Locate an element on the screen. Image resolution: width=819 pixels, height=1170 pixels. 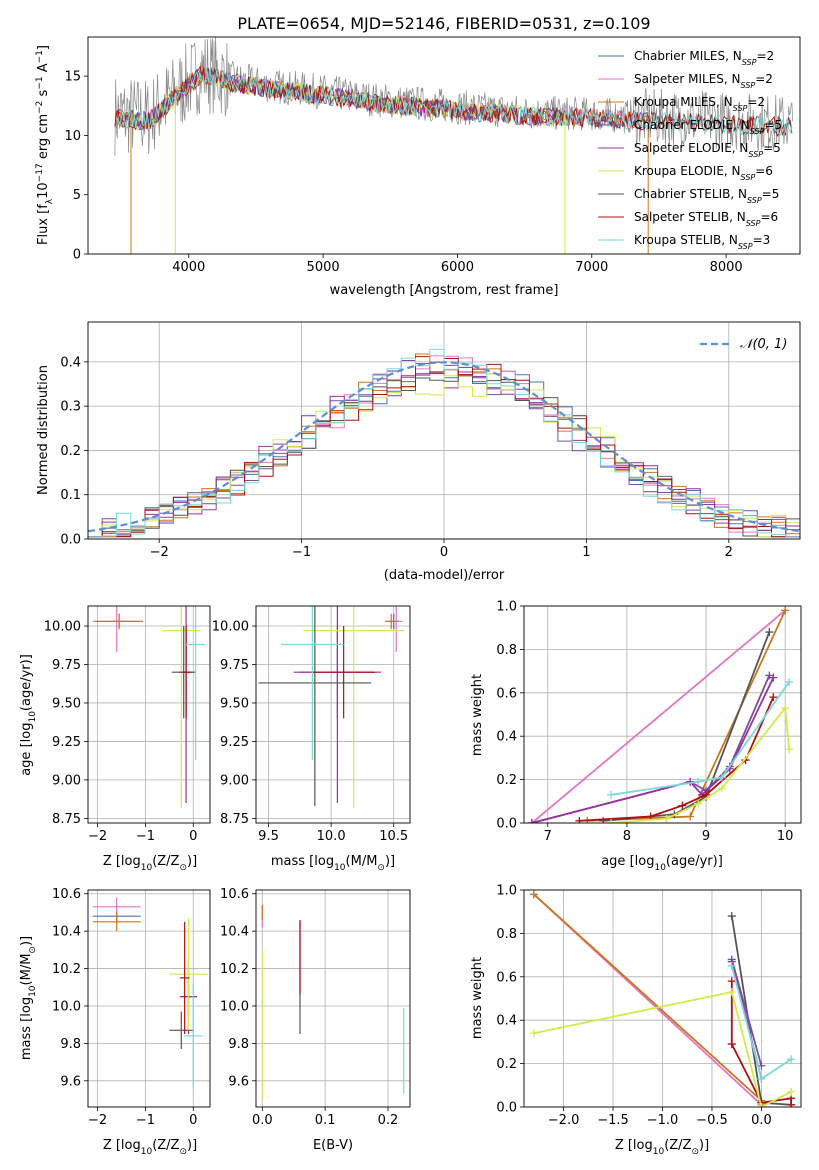
y-tick-label: 10.4 is located at coordinates (66, 932).